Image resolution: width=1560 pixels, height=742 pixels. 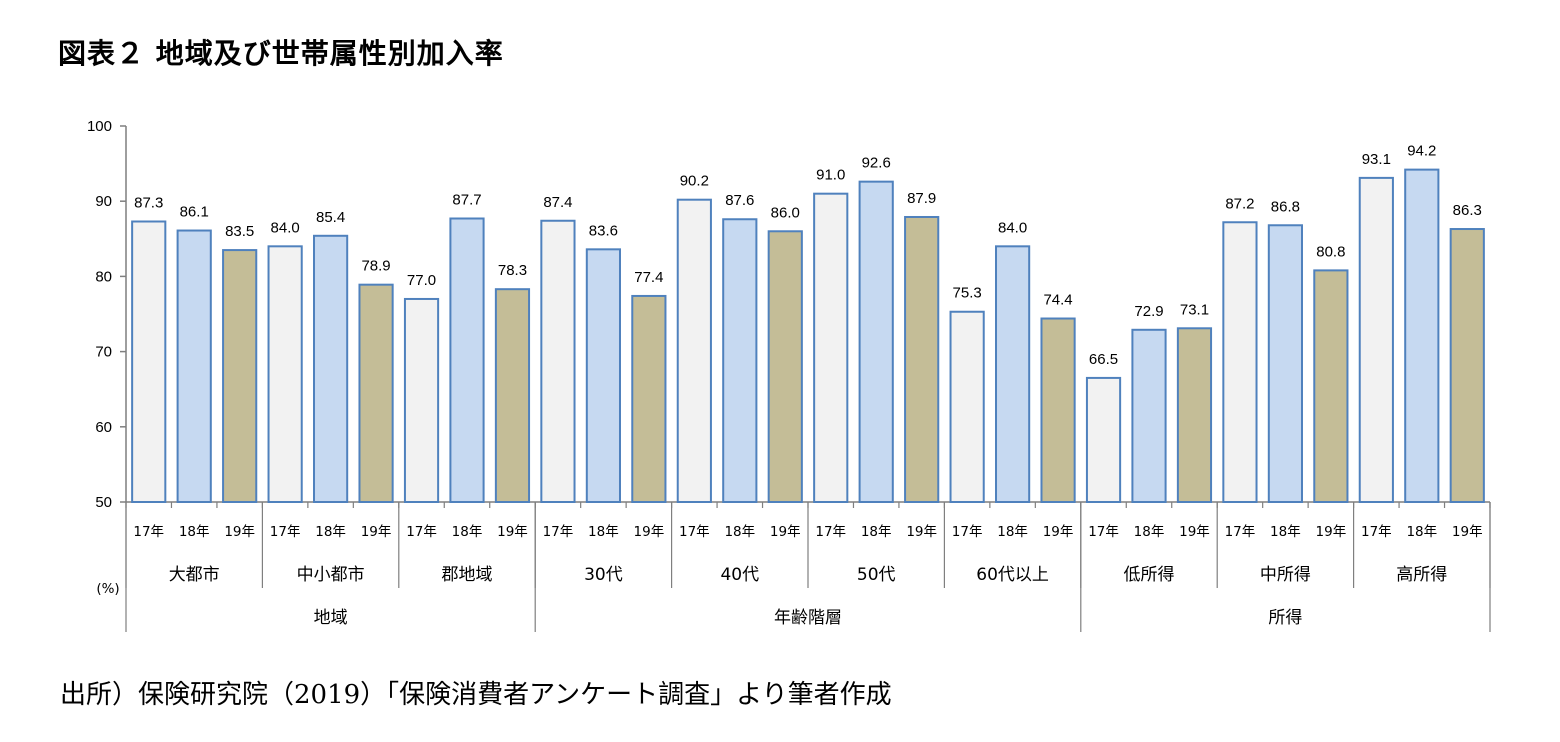 I want to click on y-tick-label: 100, so click(x=99, y=126).